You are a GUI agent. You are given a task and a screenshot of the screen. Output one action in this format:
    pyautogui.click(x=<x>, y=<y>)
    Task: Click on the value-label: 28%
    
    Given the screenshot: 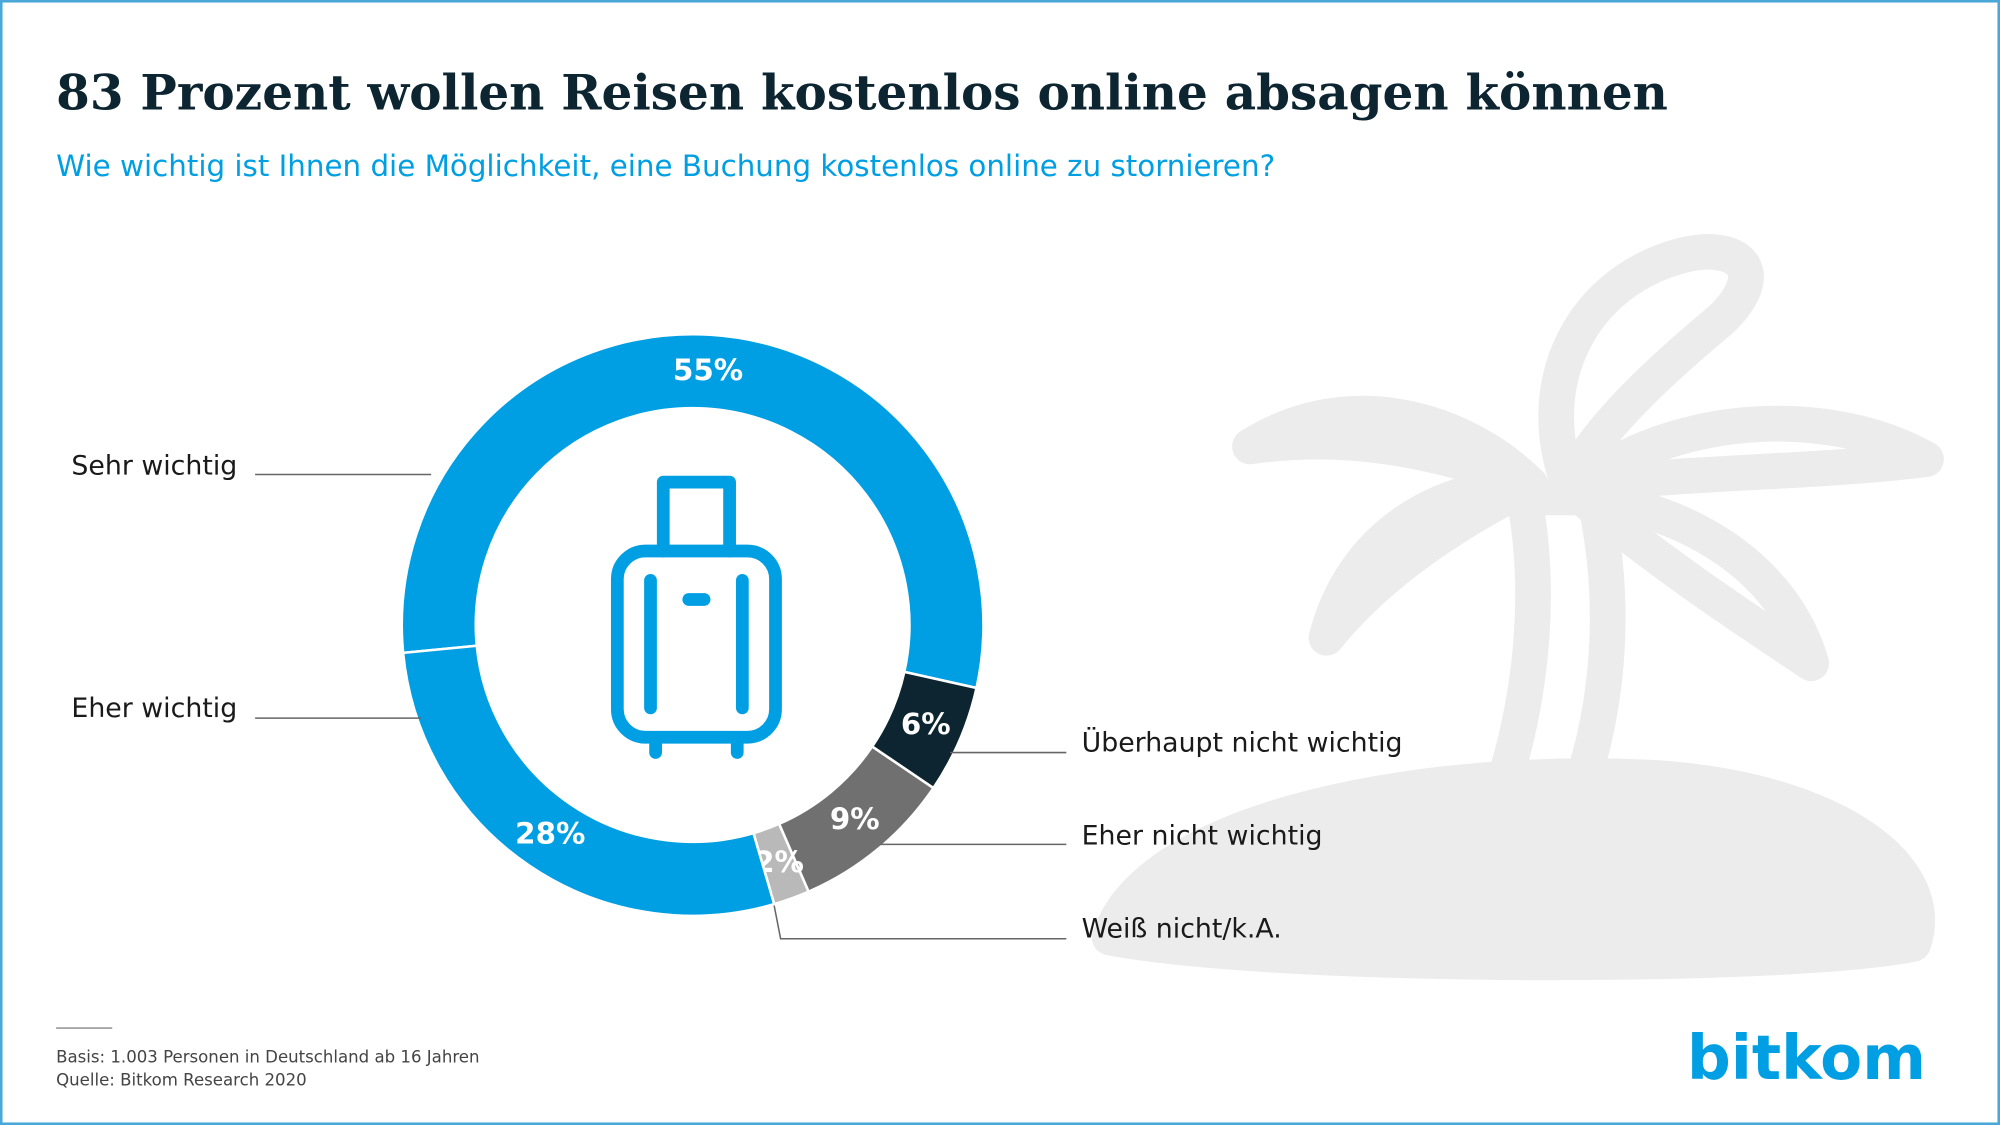 What is the action you would take?
    pyautogui.click(x=550, y=834)
    